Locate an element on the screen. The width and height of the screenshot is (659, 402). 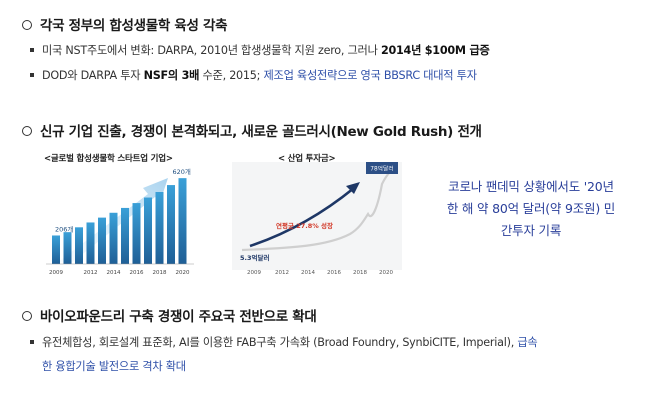
callout-line3: 간투자 기록 is located at coordinates (531, 230).